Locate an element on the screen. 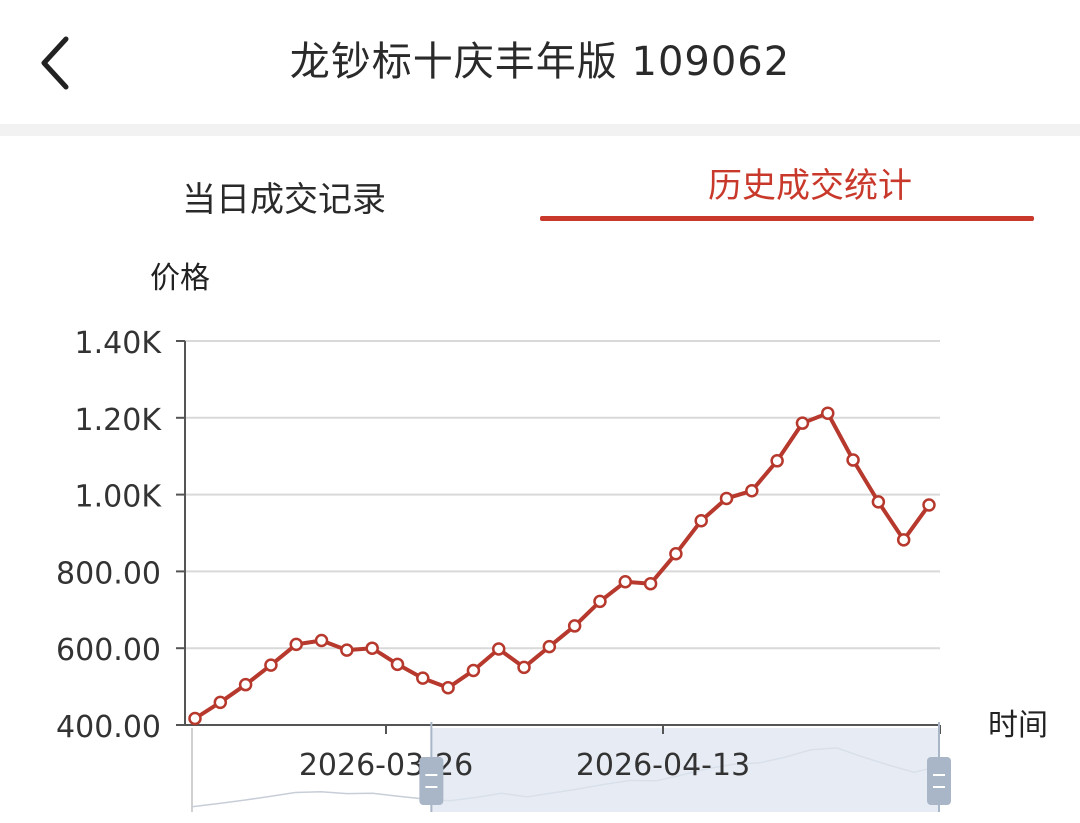 This screenshot has height=823, width=1080. header-divider is located at coordinates (540, 130).